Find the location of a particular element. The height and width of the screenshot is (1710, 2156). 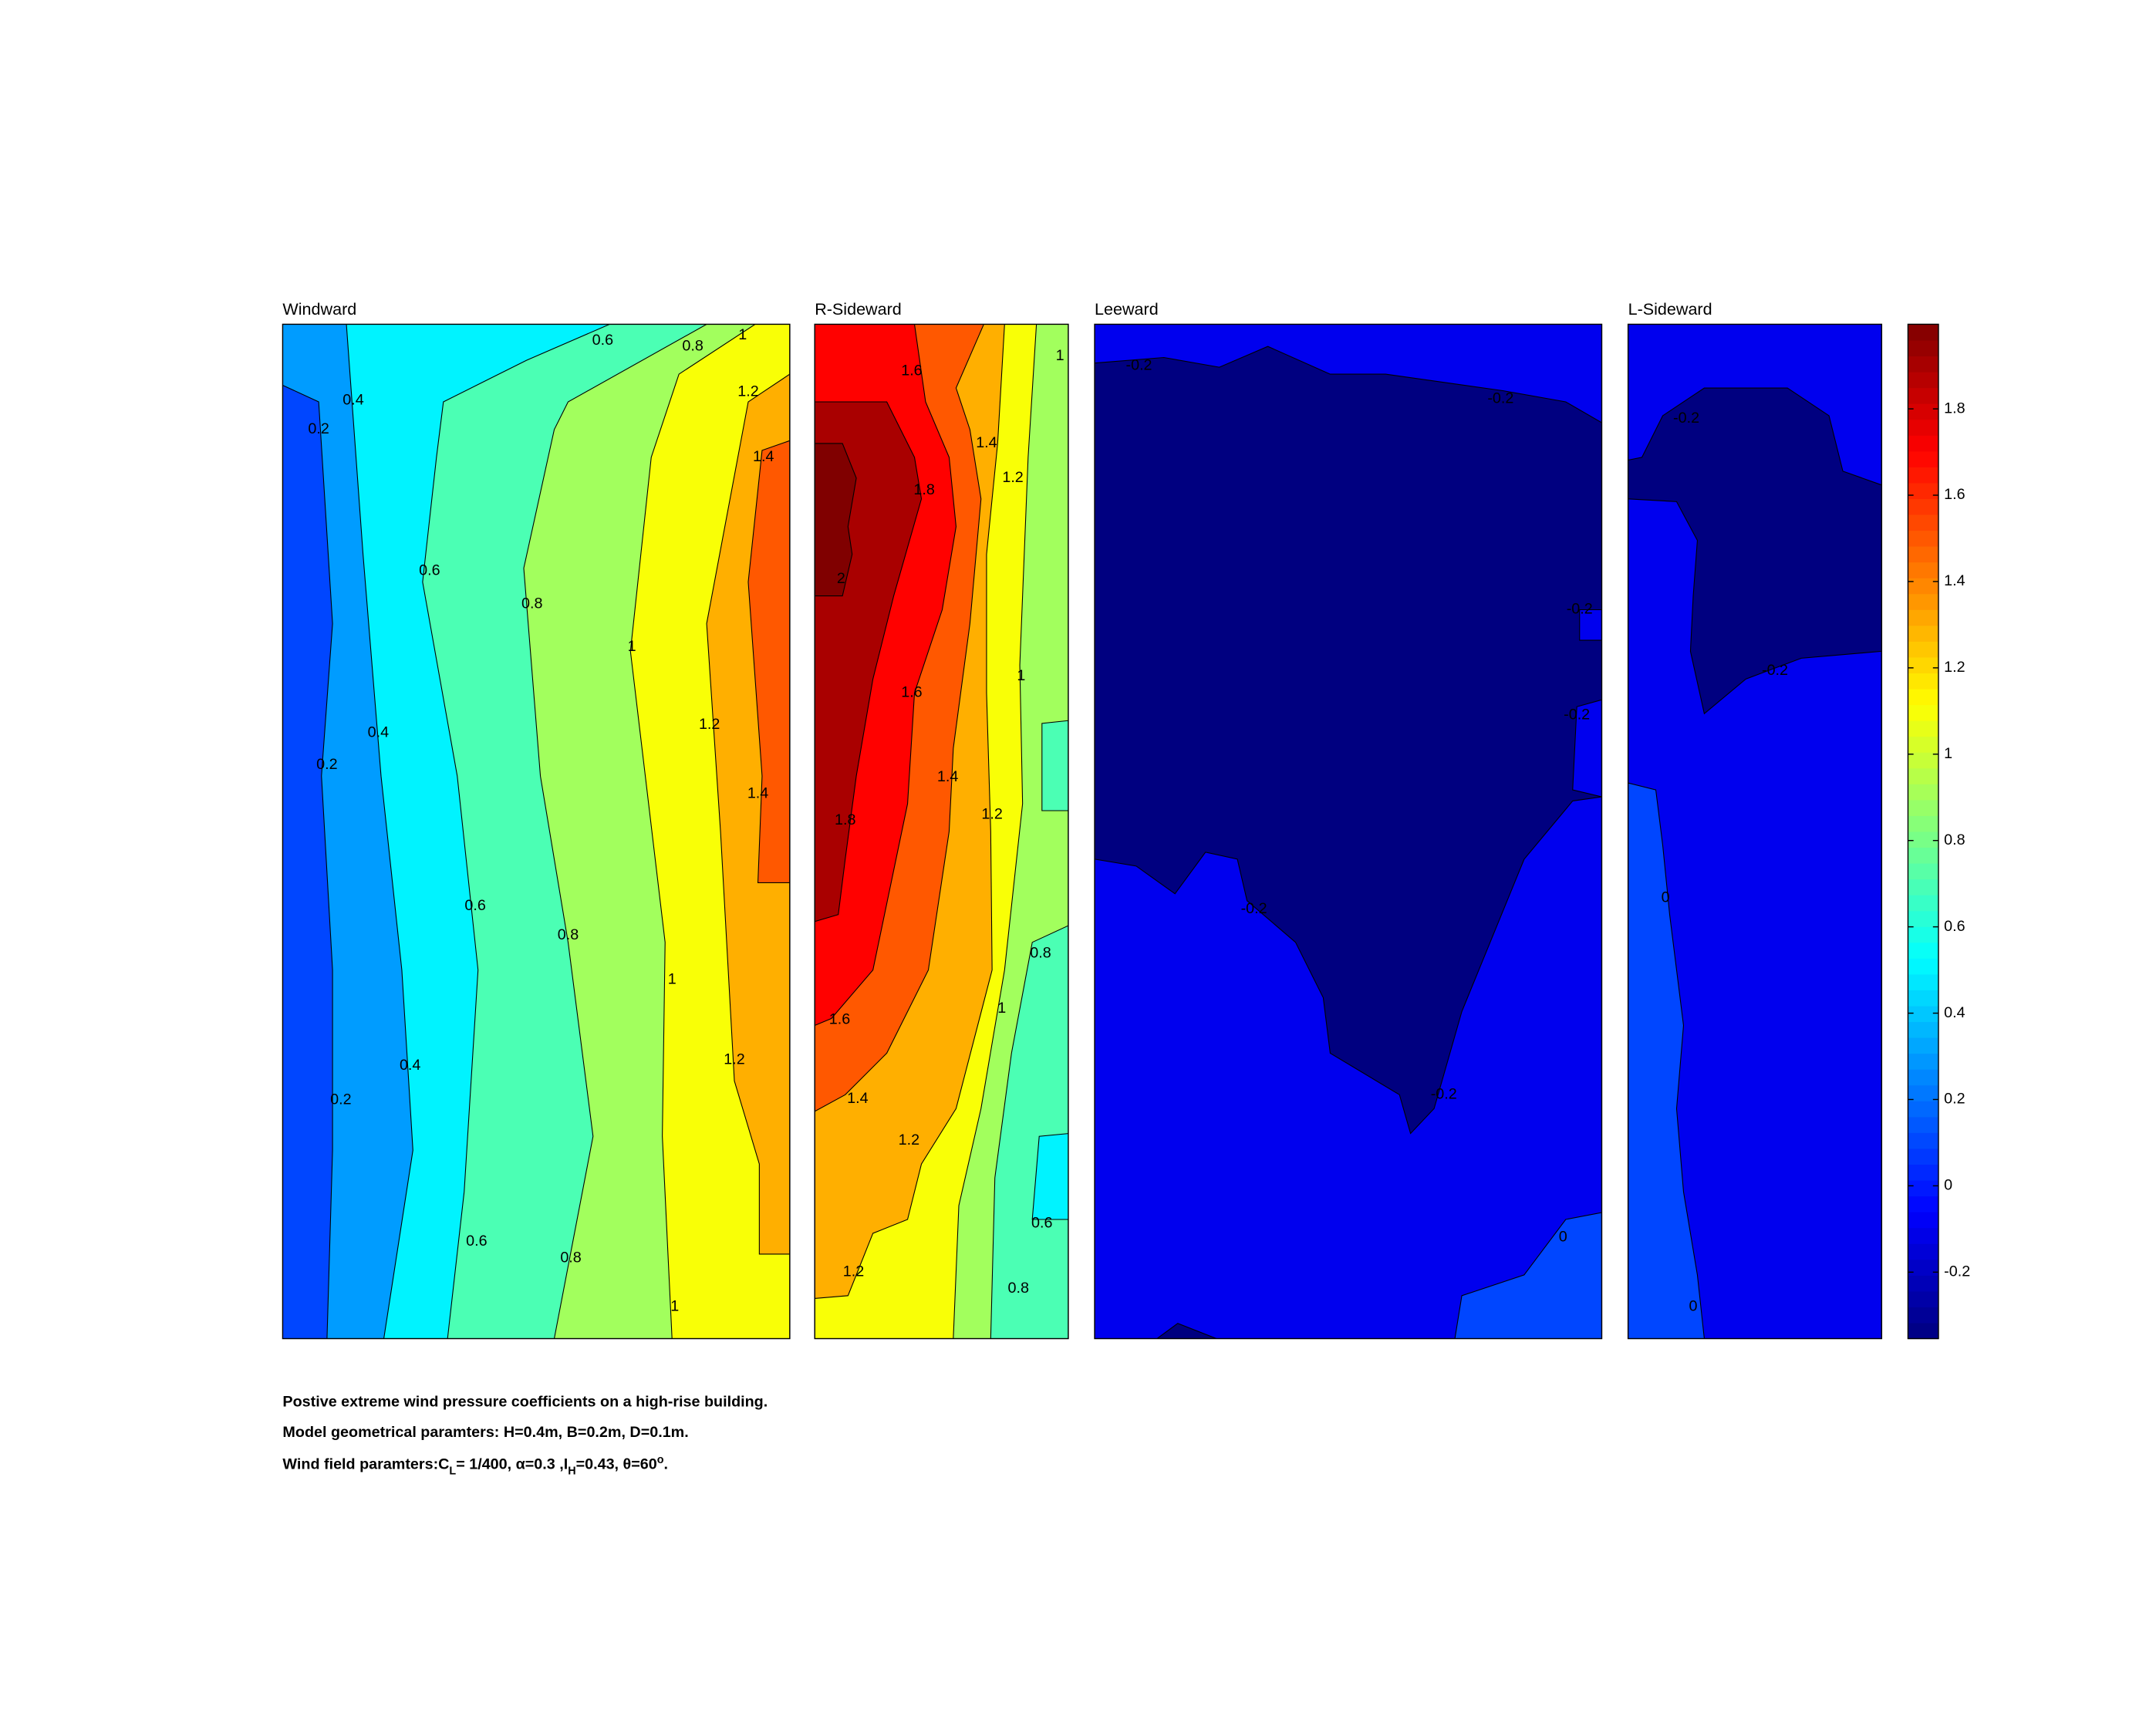

caption-part: o is located at coordinates (660, 1460).